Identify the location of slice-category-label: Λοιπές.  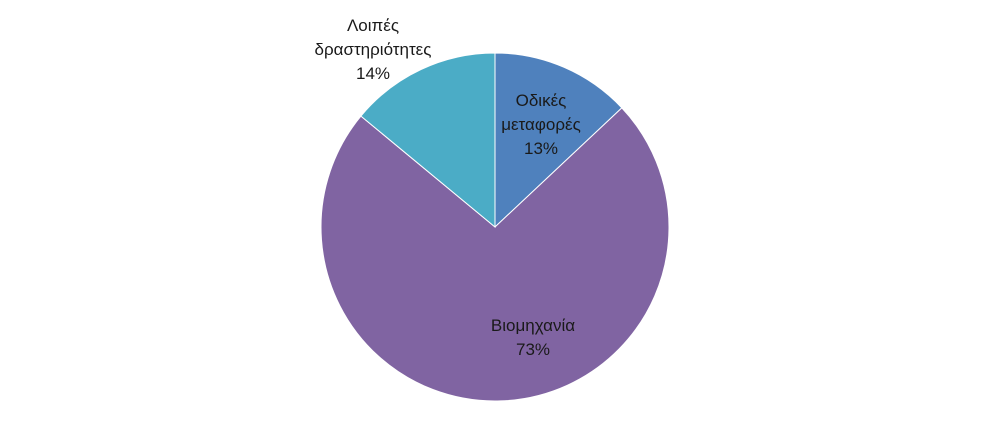
(373, 25).